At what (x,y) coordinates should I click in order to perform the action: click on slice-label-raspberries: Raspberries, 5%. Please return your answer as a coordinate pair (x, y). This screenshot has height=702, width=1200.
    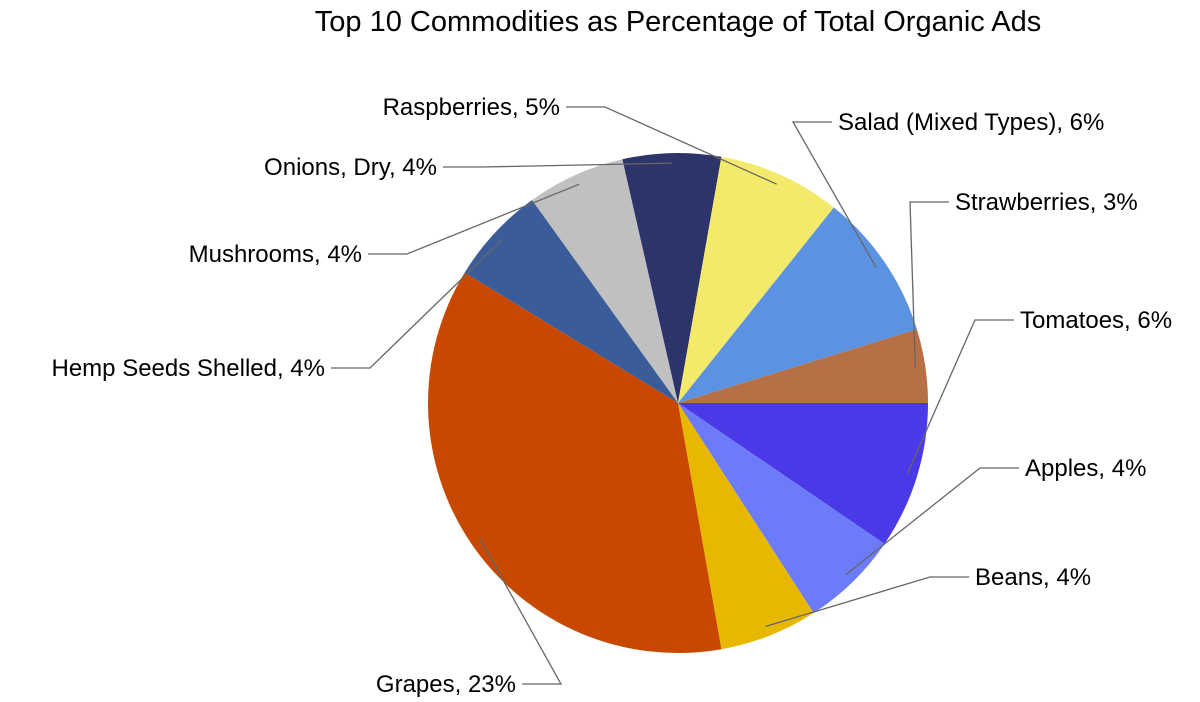
    Looking at the image, I should click on (471, 107).